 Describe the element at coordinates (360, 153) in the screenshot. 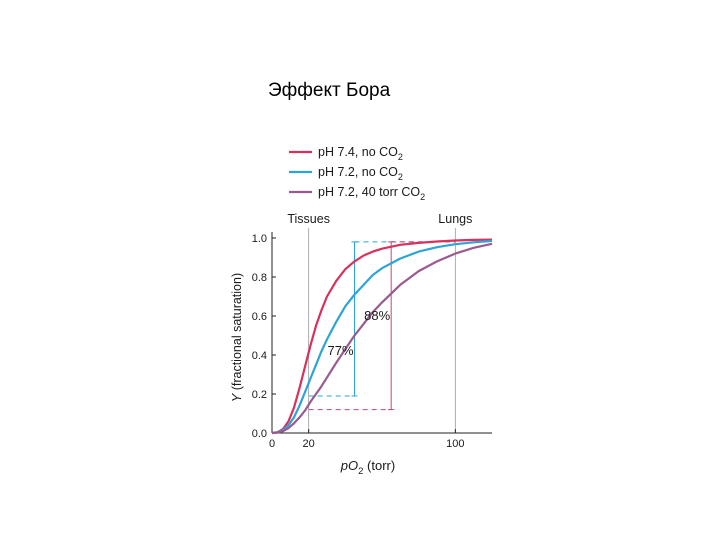

I see `legend-label: pH 7.4, no CO2` at that location.